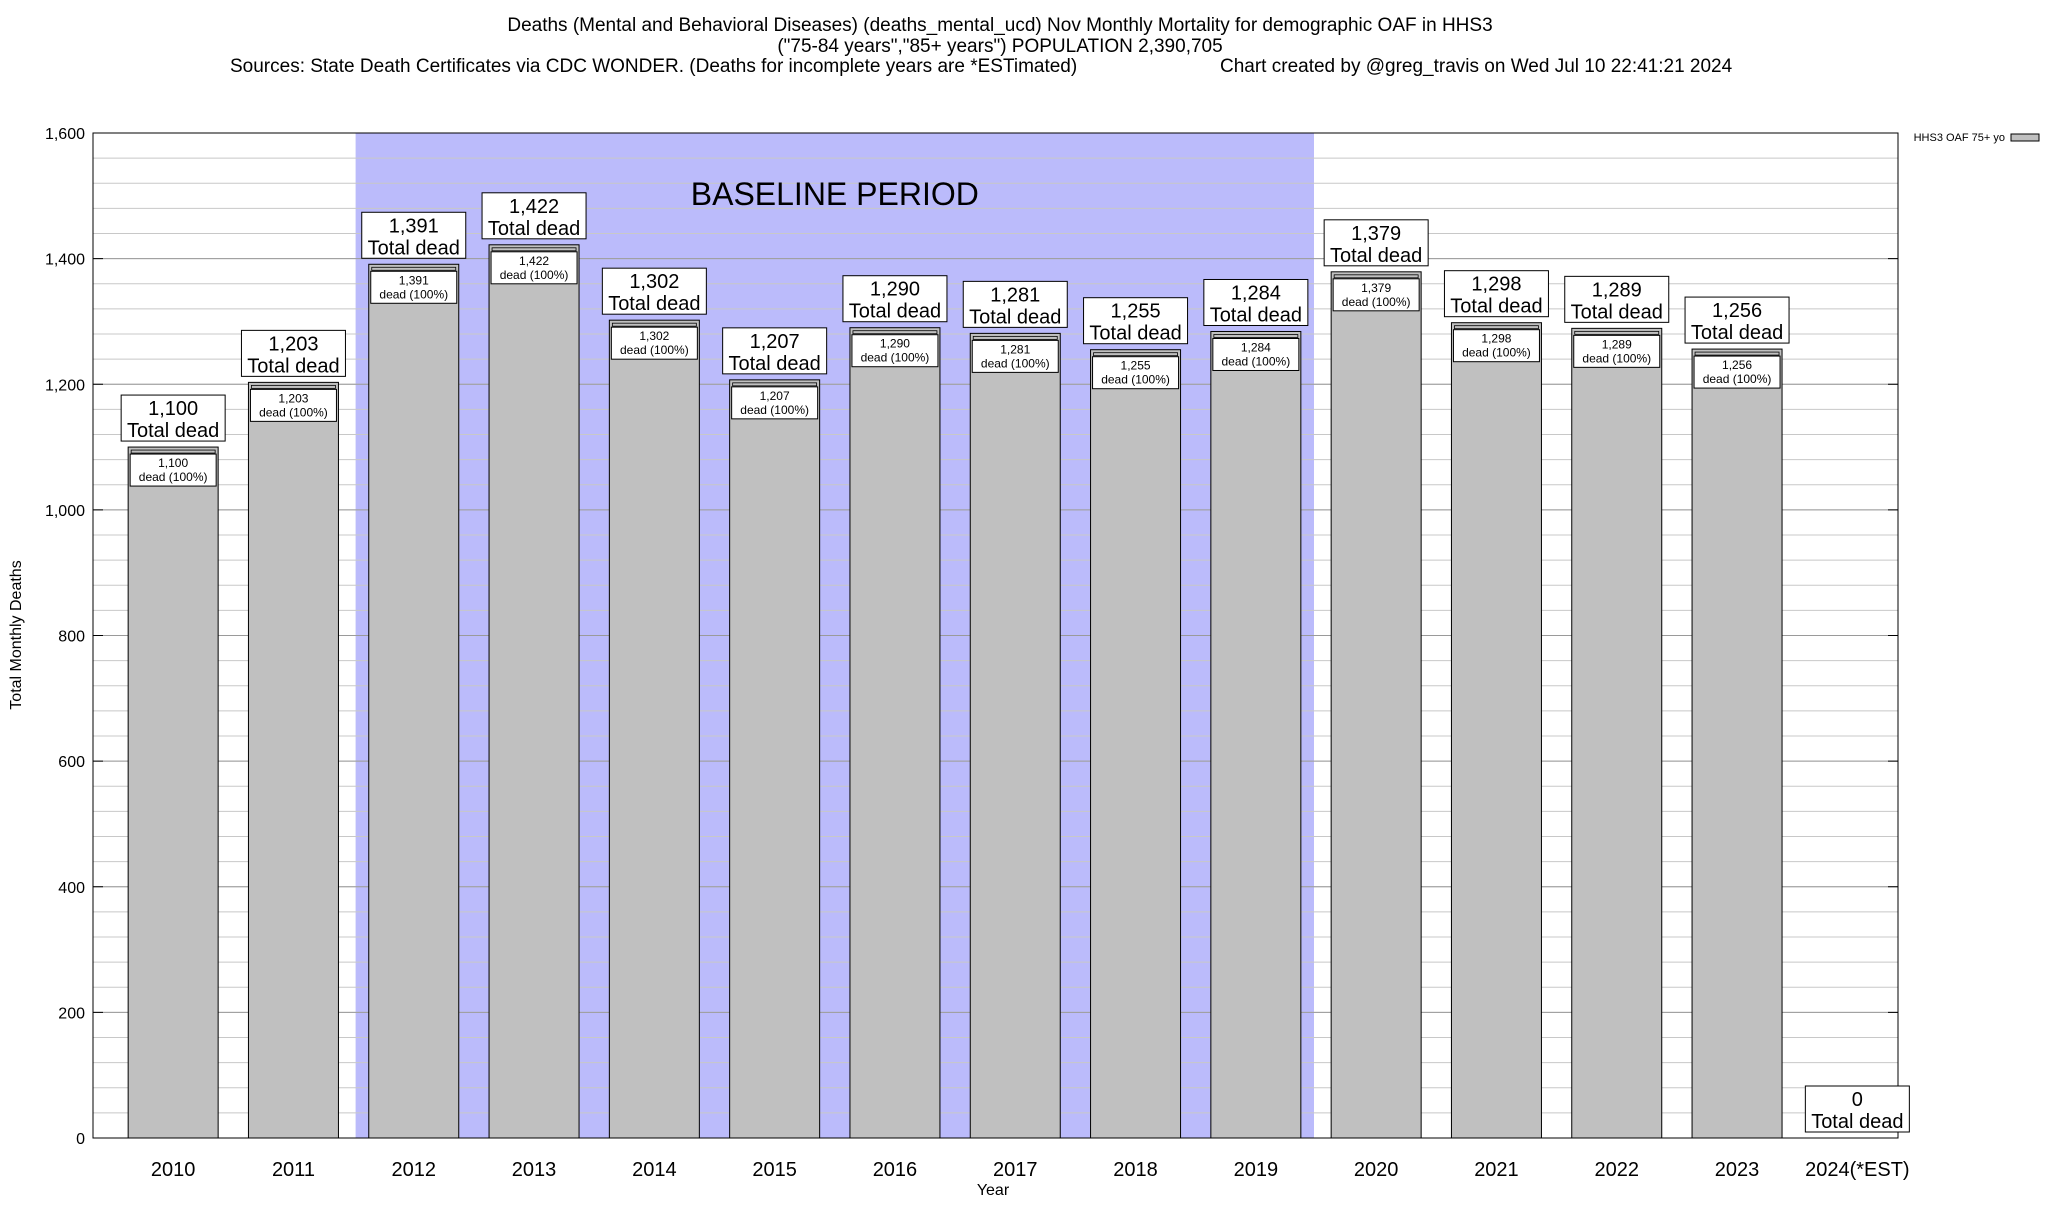 The height and width of the screenshot is (1205, 2048). What do you see at coordinates (1617, 1170) in the screenshot?
I see `x-tick-label: 2022` at bounding box center [1617, 1170].